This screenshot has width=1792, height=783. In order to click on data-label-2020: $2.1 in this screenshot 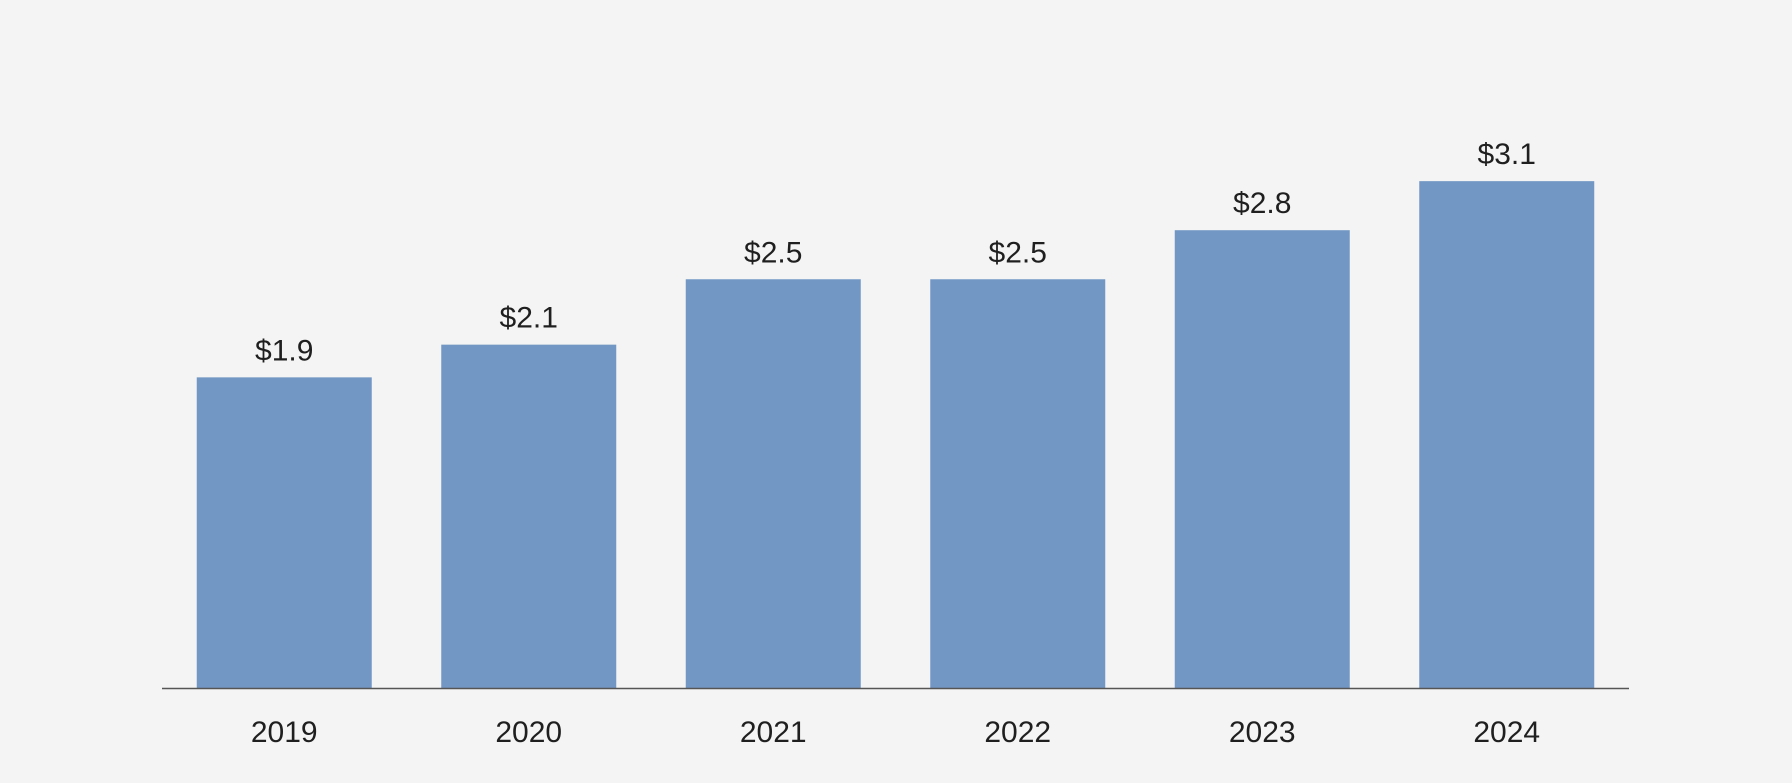, I will do `click(529, 318)`.